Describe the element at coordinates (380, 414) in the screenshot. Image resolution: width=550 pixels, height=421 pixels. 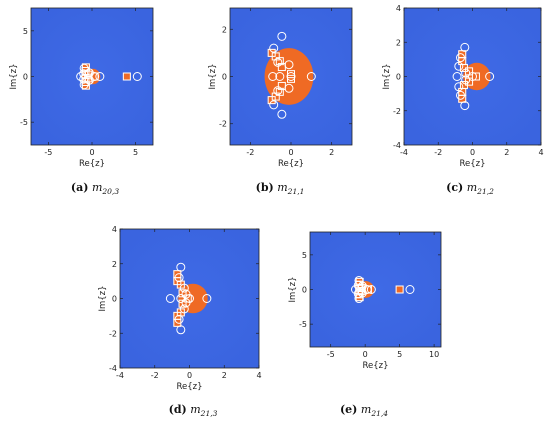
I see `caption-subscript: 21,4` at that location.